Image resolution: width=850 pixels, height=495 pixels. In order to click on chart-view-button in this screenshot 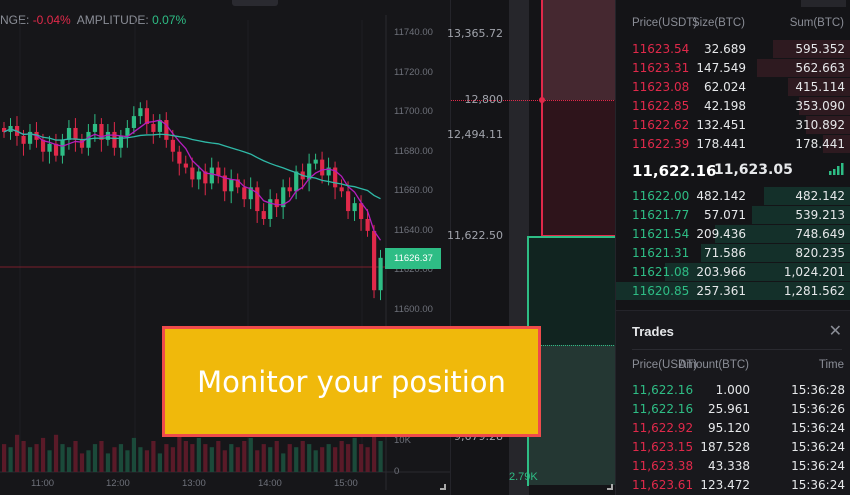, I will do `click(255, 3)`.